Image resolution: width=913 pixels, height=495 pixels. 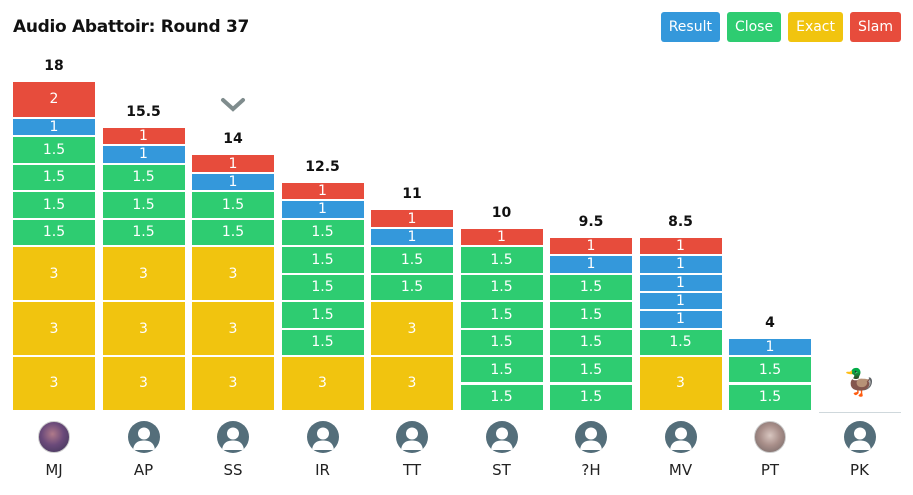 I want to click on player-name-label: AP, so click(x=143, y=470).